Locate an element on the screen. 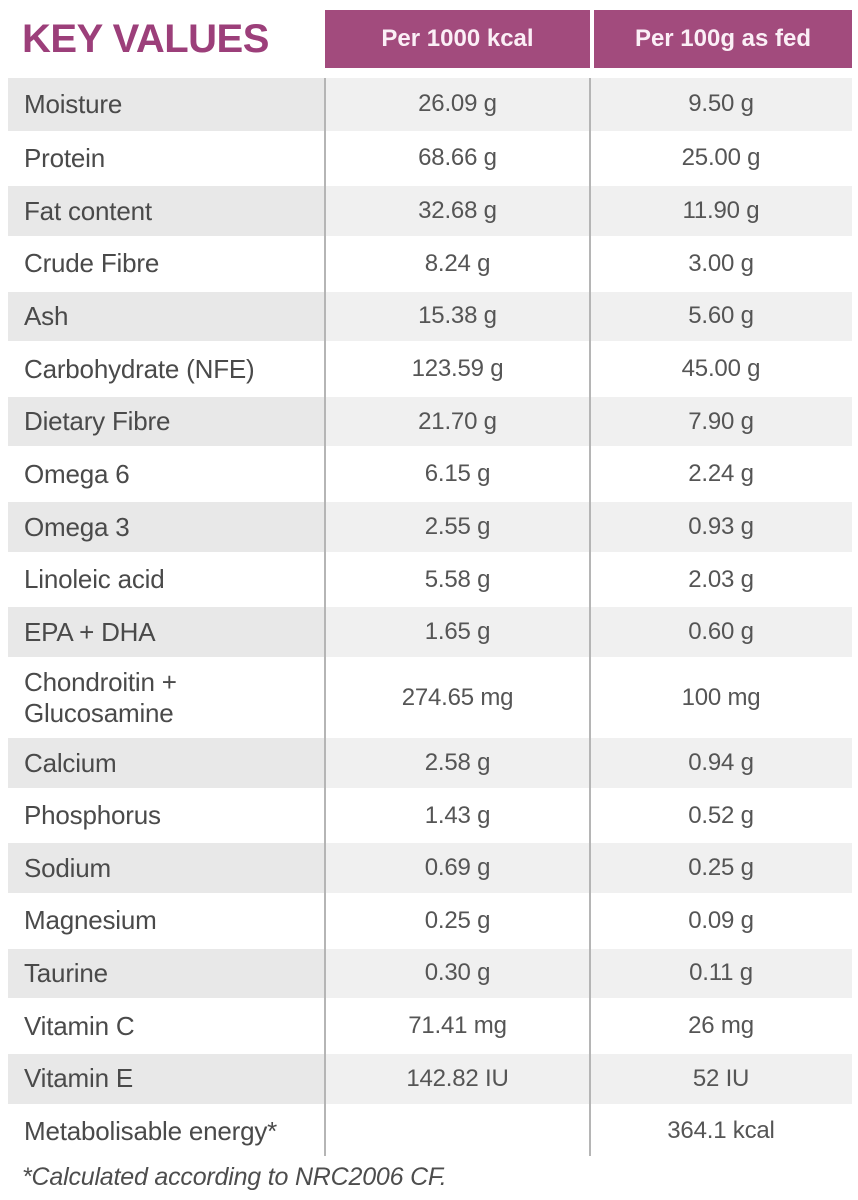  row-label: Ash is located at coordinates (166, 316).